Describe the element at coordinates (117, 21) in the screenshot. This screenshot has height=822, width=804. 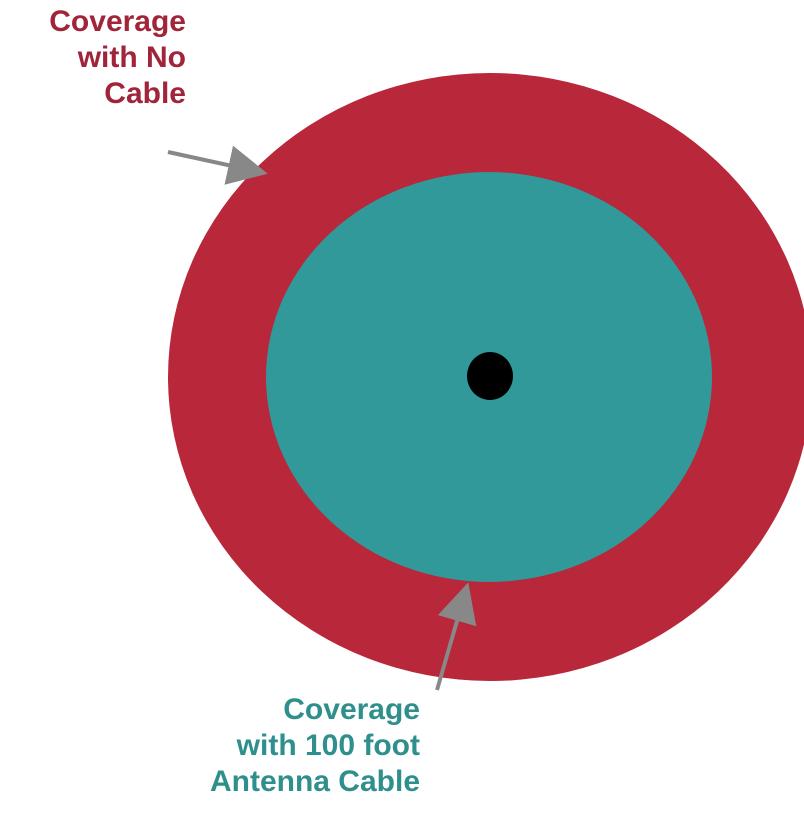
I see `no-cable-label-line-1: Coverage` at that location.